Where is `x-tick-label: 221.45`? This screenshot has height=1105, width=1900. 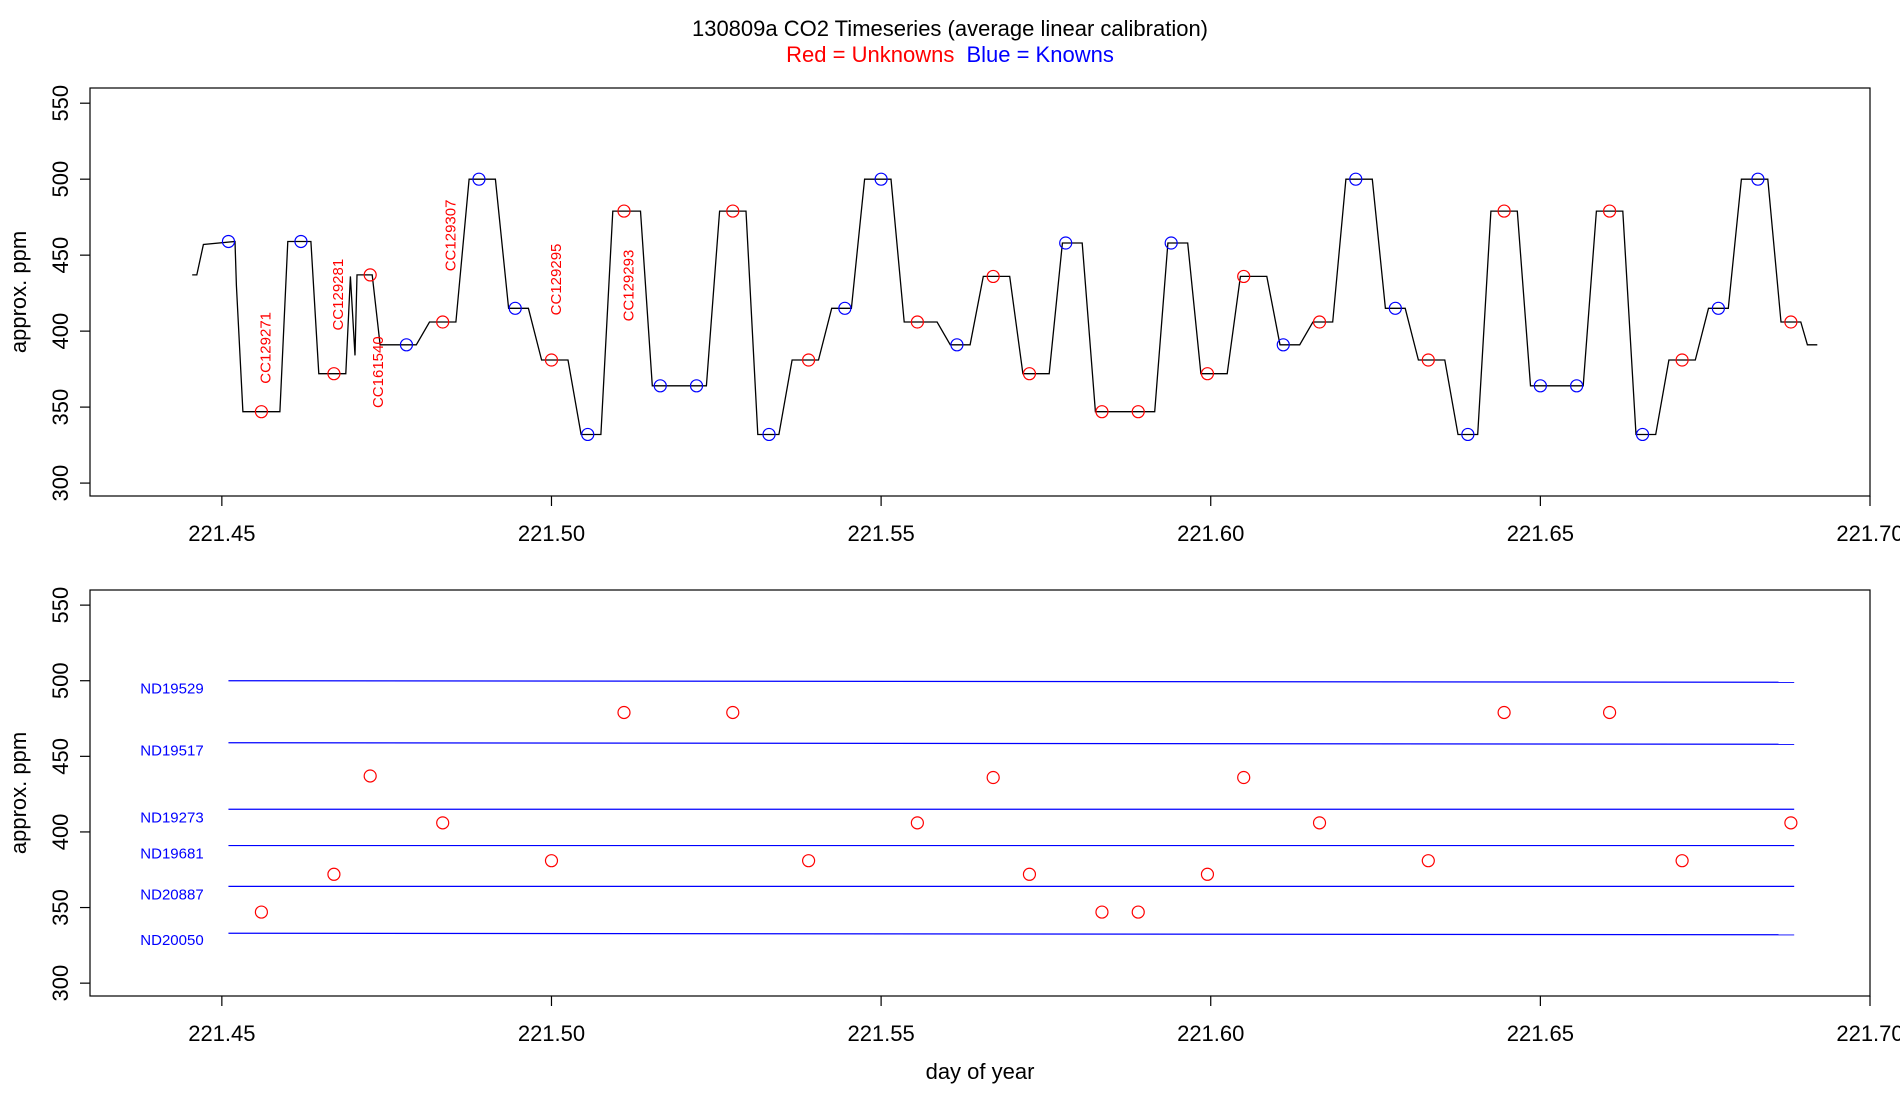 x-tick-label: 221.45 is located at coordinates (221, 533).